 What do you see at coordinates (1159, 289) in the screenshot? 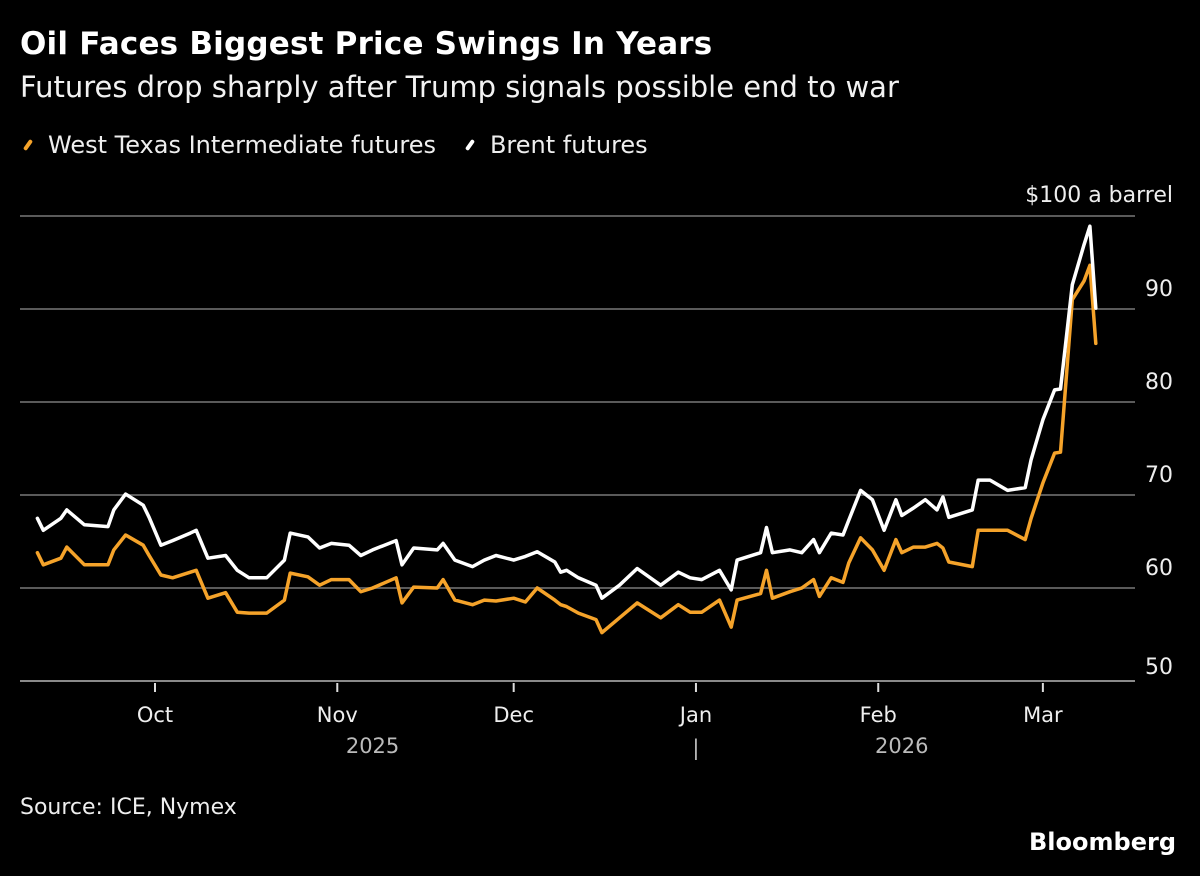
I see `y-tick-label: 90` at bounding box center [1159, 289].